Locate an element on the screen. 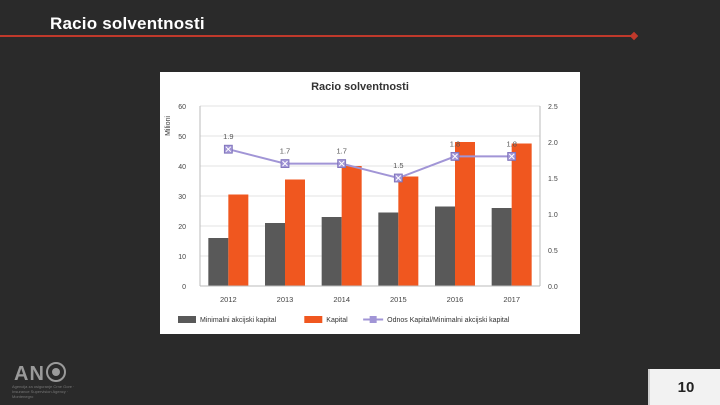 This screenshot has width=720, height=405. slide-title: Racio solventnosti is located at coordinates (127, 23).